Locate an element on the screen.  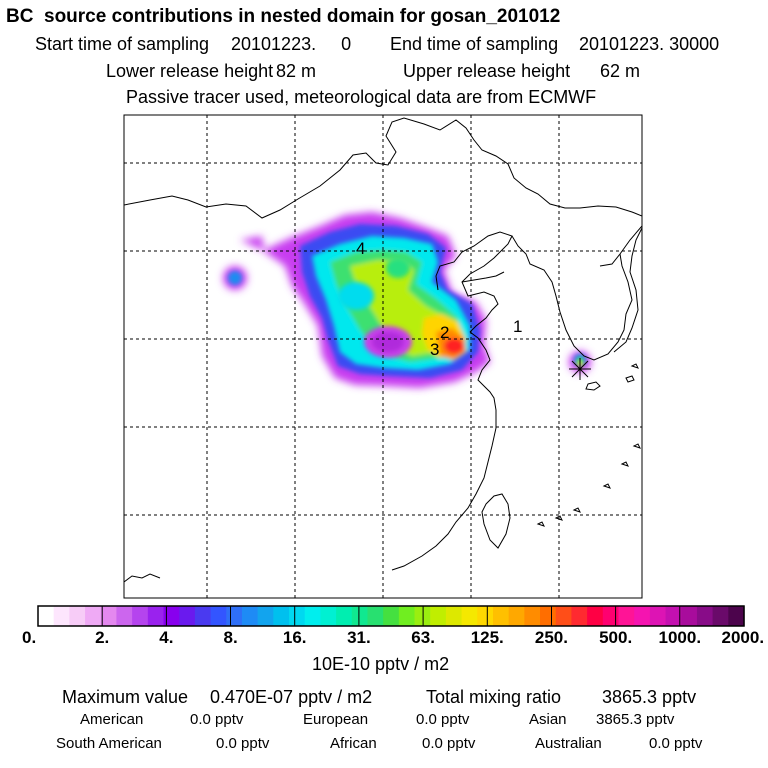
upper-value: 62 m is located at coordinates (620, 71).